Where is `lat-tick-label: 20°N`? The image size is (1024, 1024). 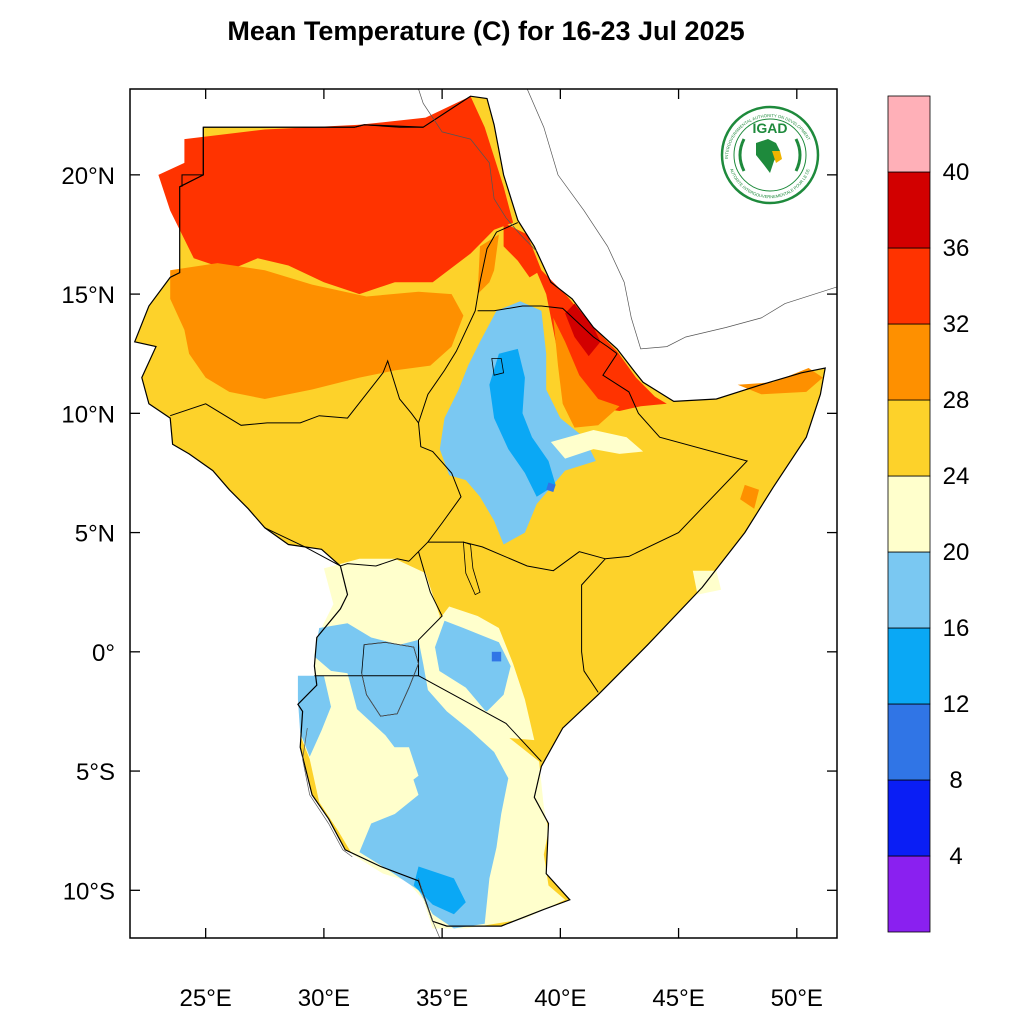 lat-tick-label: 20°N is located at coordinates (88, 176).